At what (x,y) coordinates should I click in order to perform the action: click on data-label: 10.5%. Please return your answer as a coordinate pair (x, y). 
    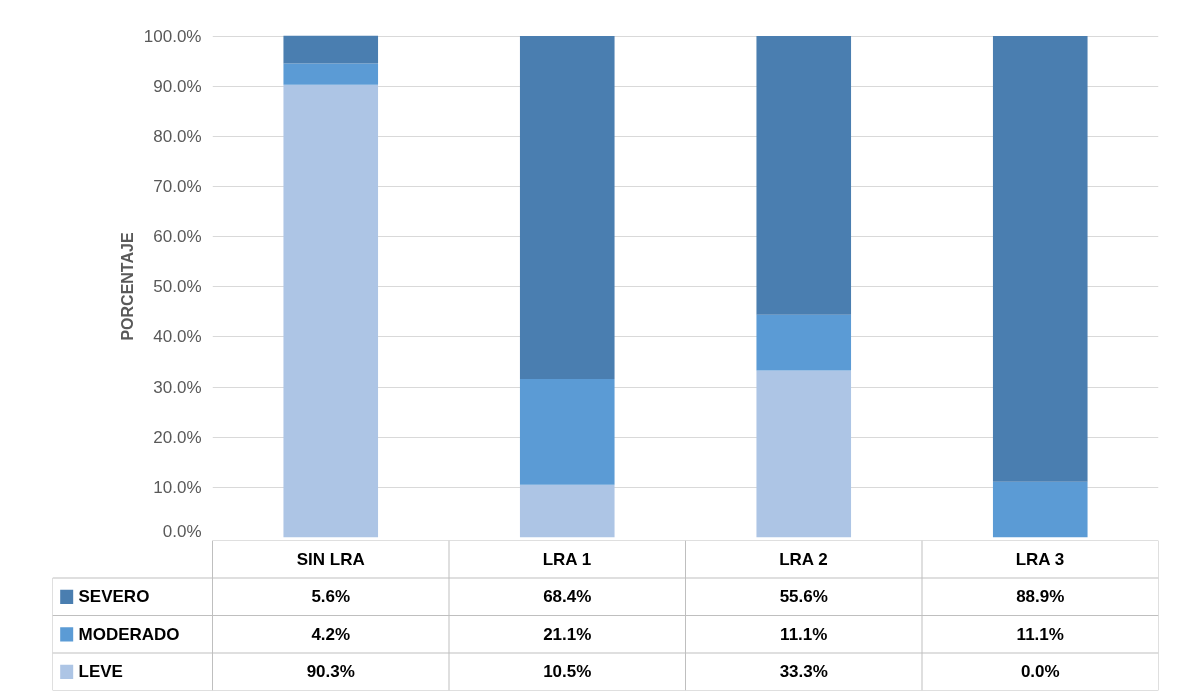
    Looking at the image, I should click on (567, 672).